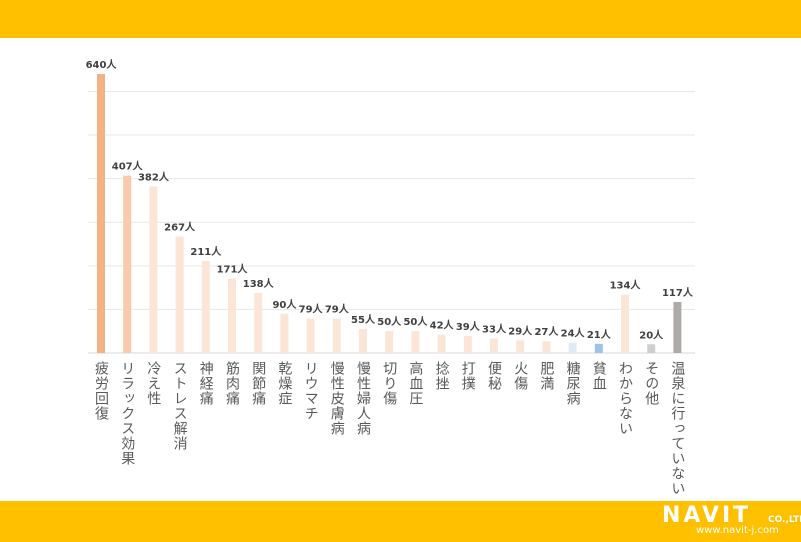  What do you see at coordinates (389, 383) in the screenshot?
I see `category-label: 切り傷` at bounding box center [389, 383].